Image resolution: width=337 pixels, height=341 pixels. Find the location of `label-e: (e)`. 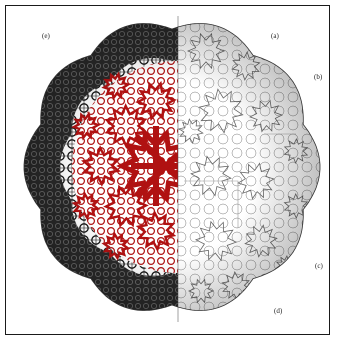

label-e: (e) is located at coordinates (46, 36).